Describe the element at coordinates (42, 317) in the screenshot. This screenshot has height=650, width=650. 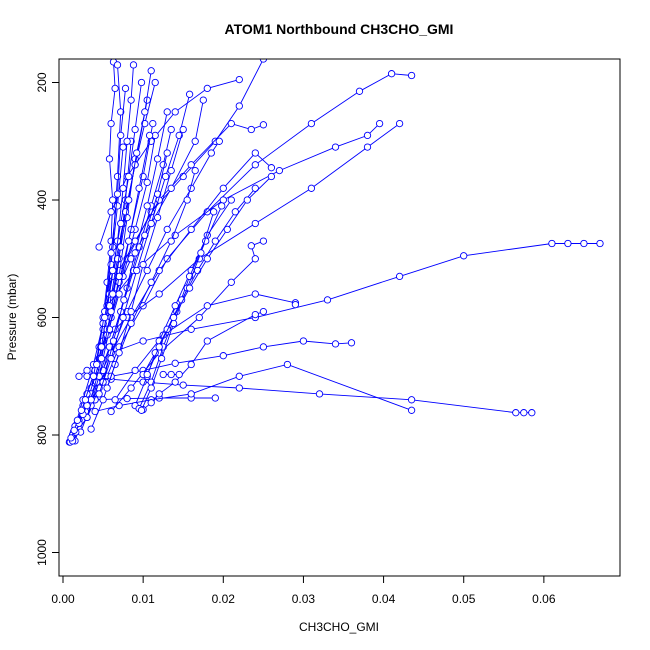
I see `y-tick-label: 600` at that location.